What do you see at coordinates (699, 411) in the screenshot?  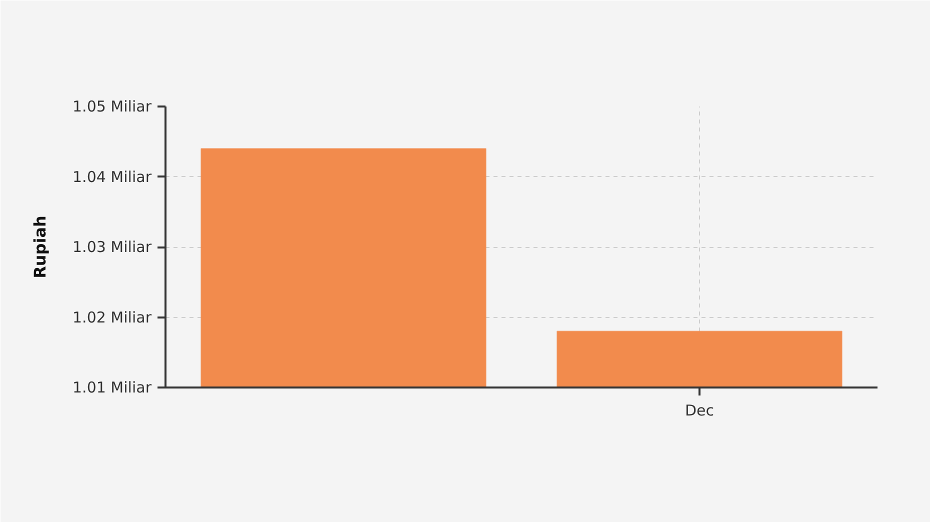 I see `x-tick-label: Dec` at bounding box center [699, 411].